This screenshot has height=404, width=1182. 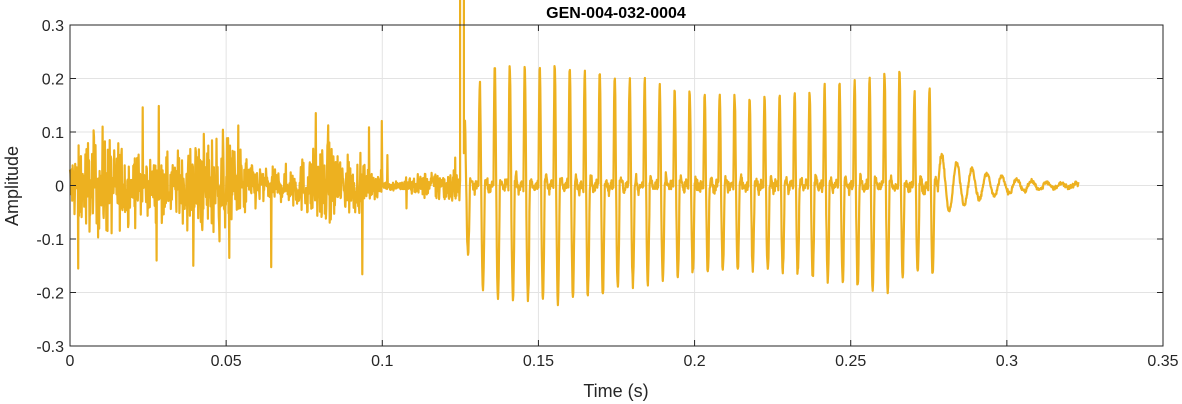 What do you see at coordinates (53, 80) in the screenshot?
I see `y-tick-label: 0.2` at bounding box center [53, 80].